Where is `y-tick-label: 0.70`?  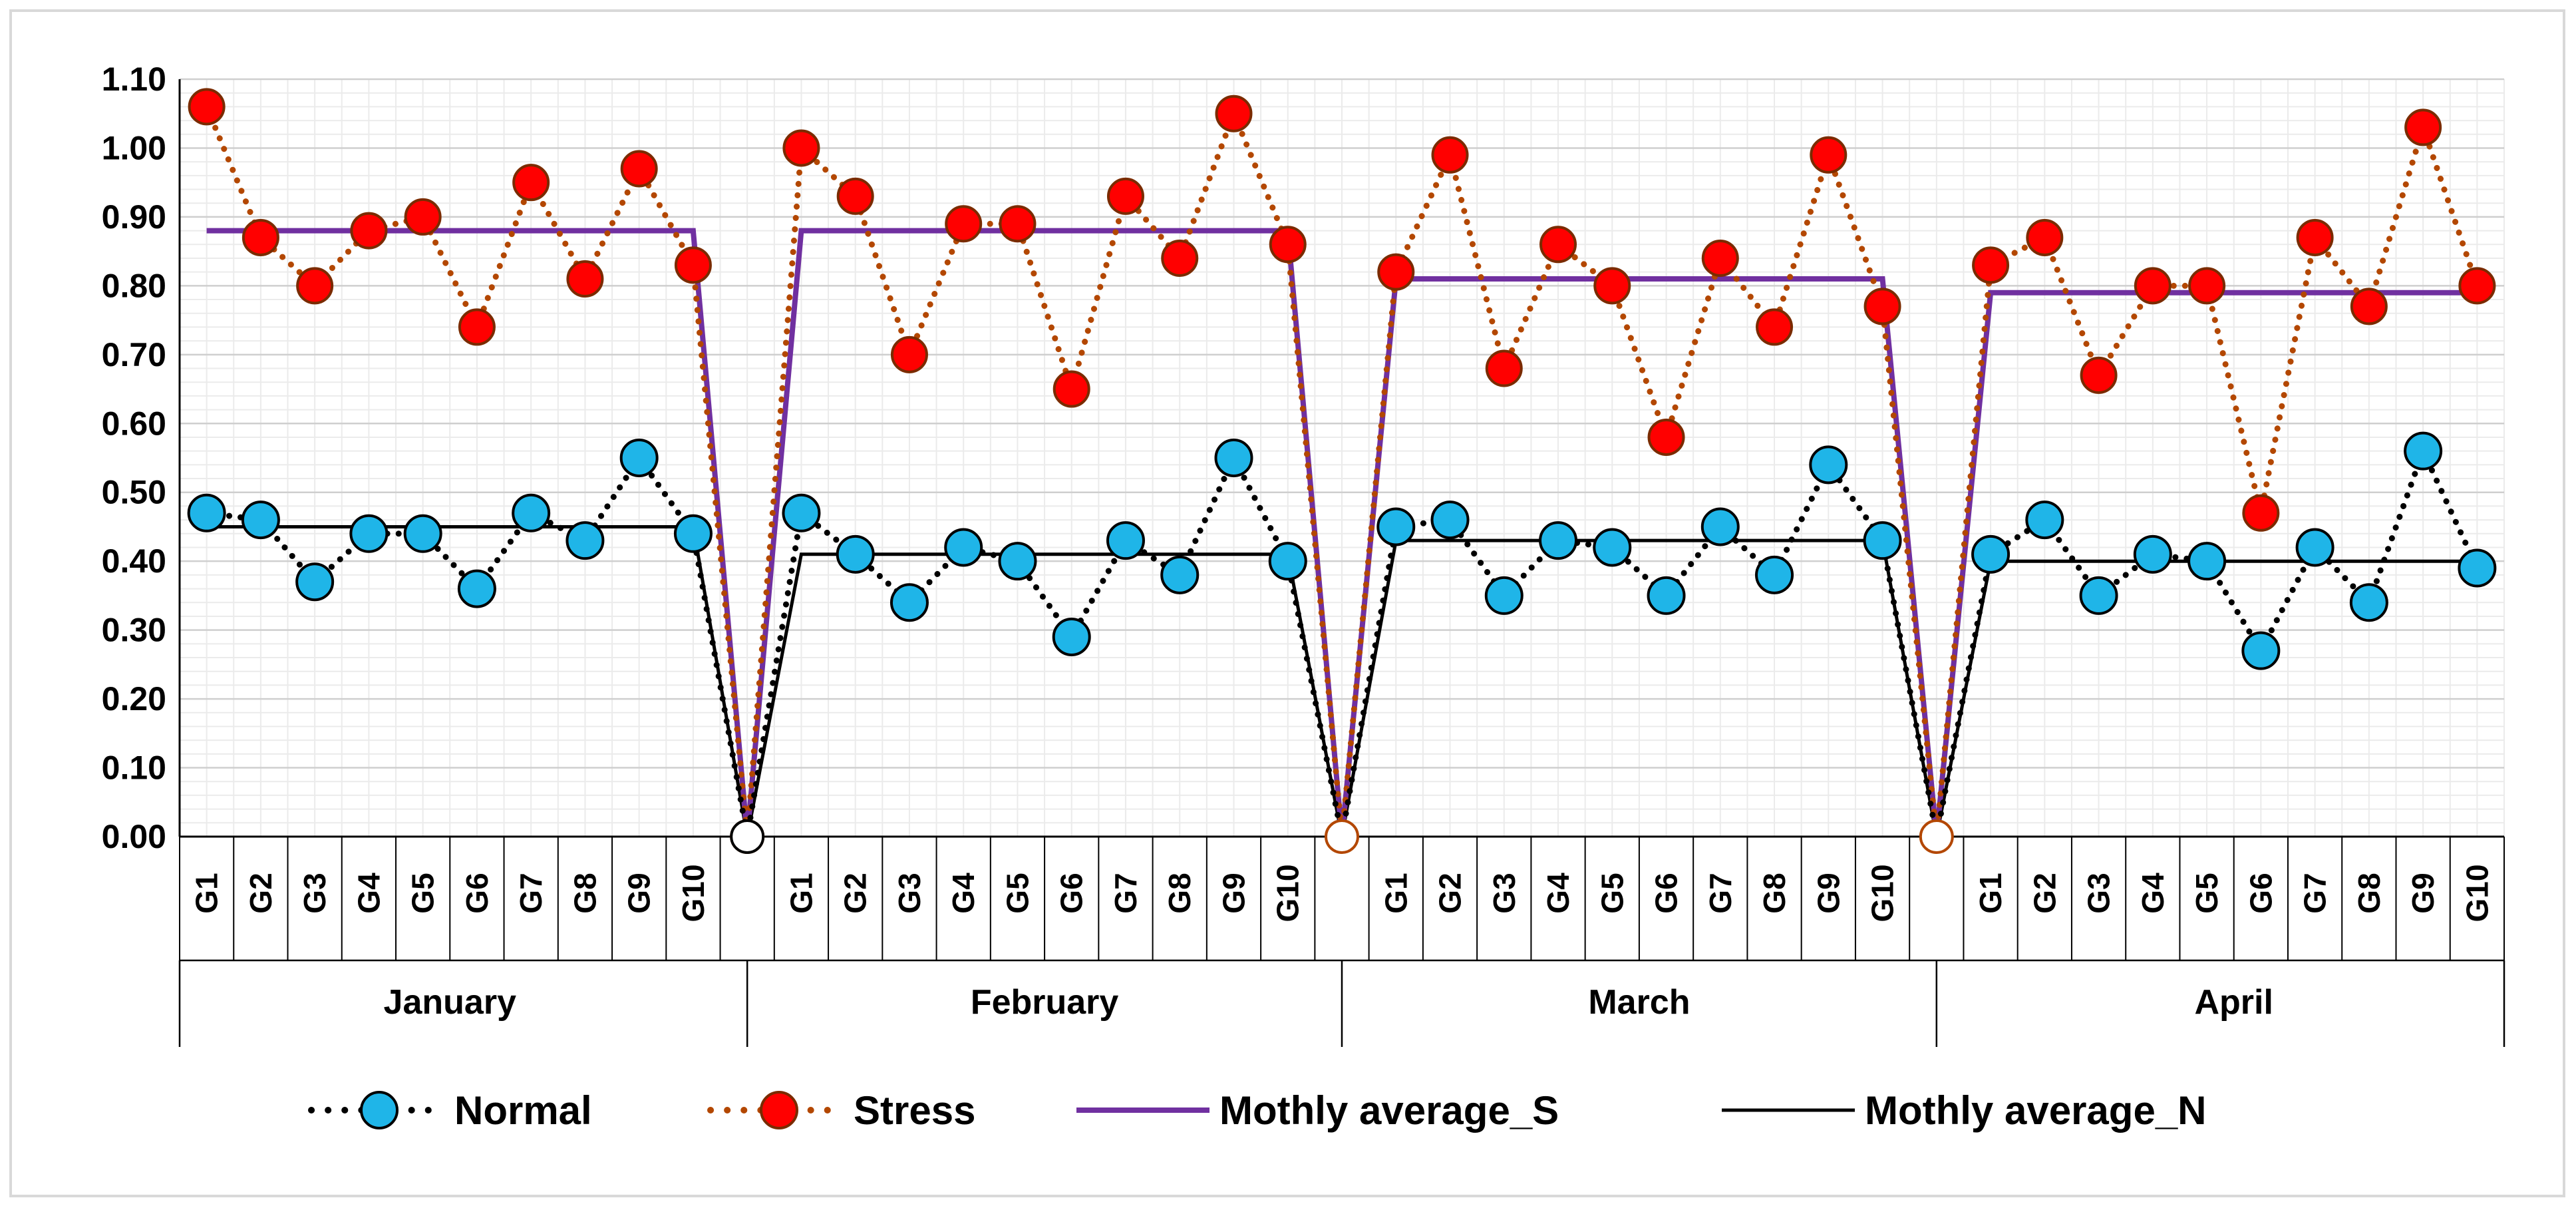 y-tick-label: 0.70 is located at coordinates (134, 354).